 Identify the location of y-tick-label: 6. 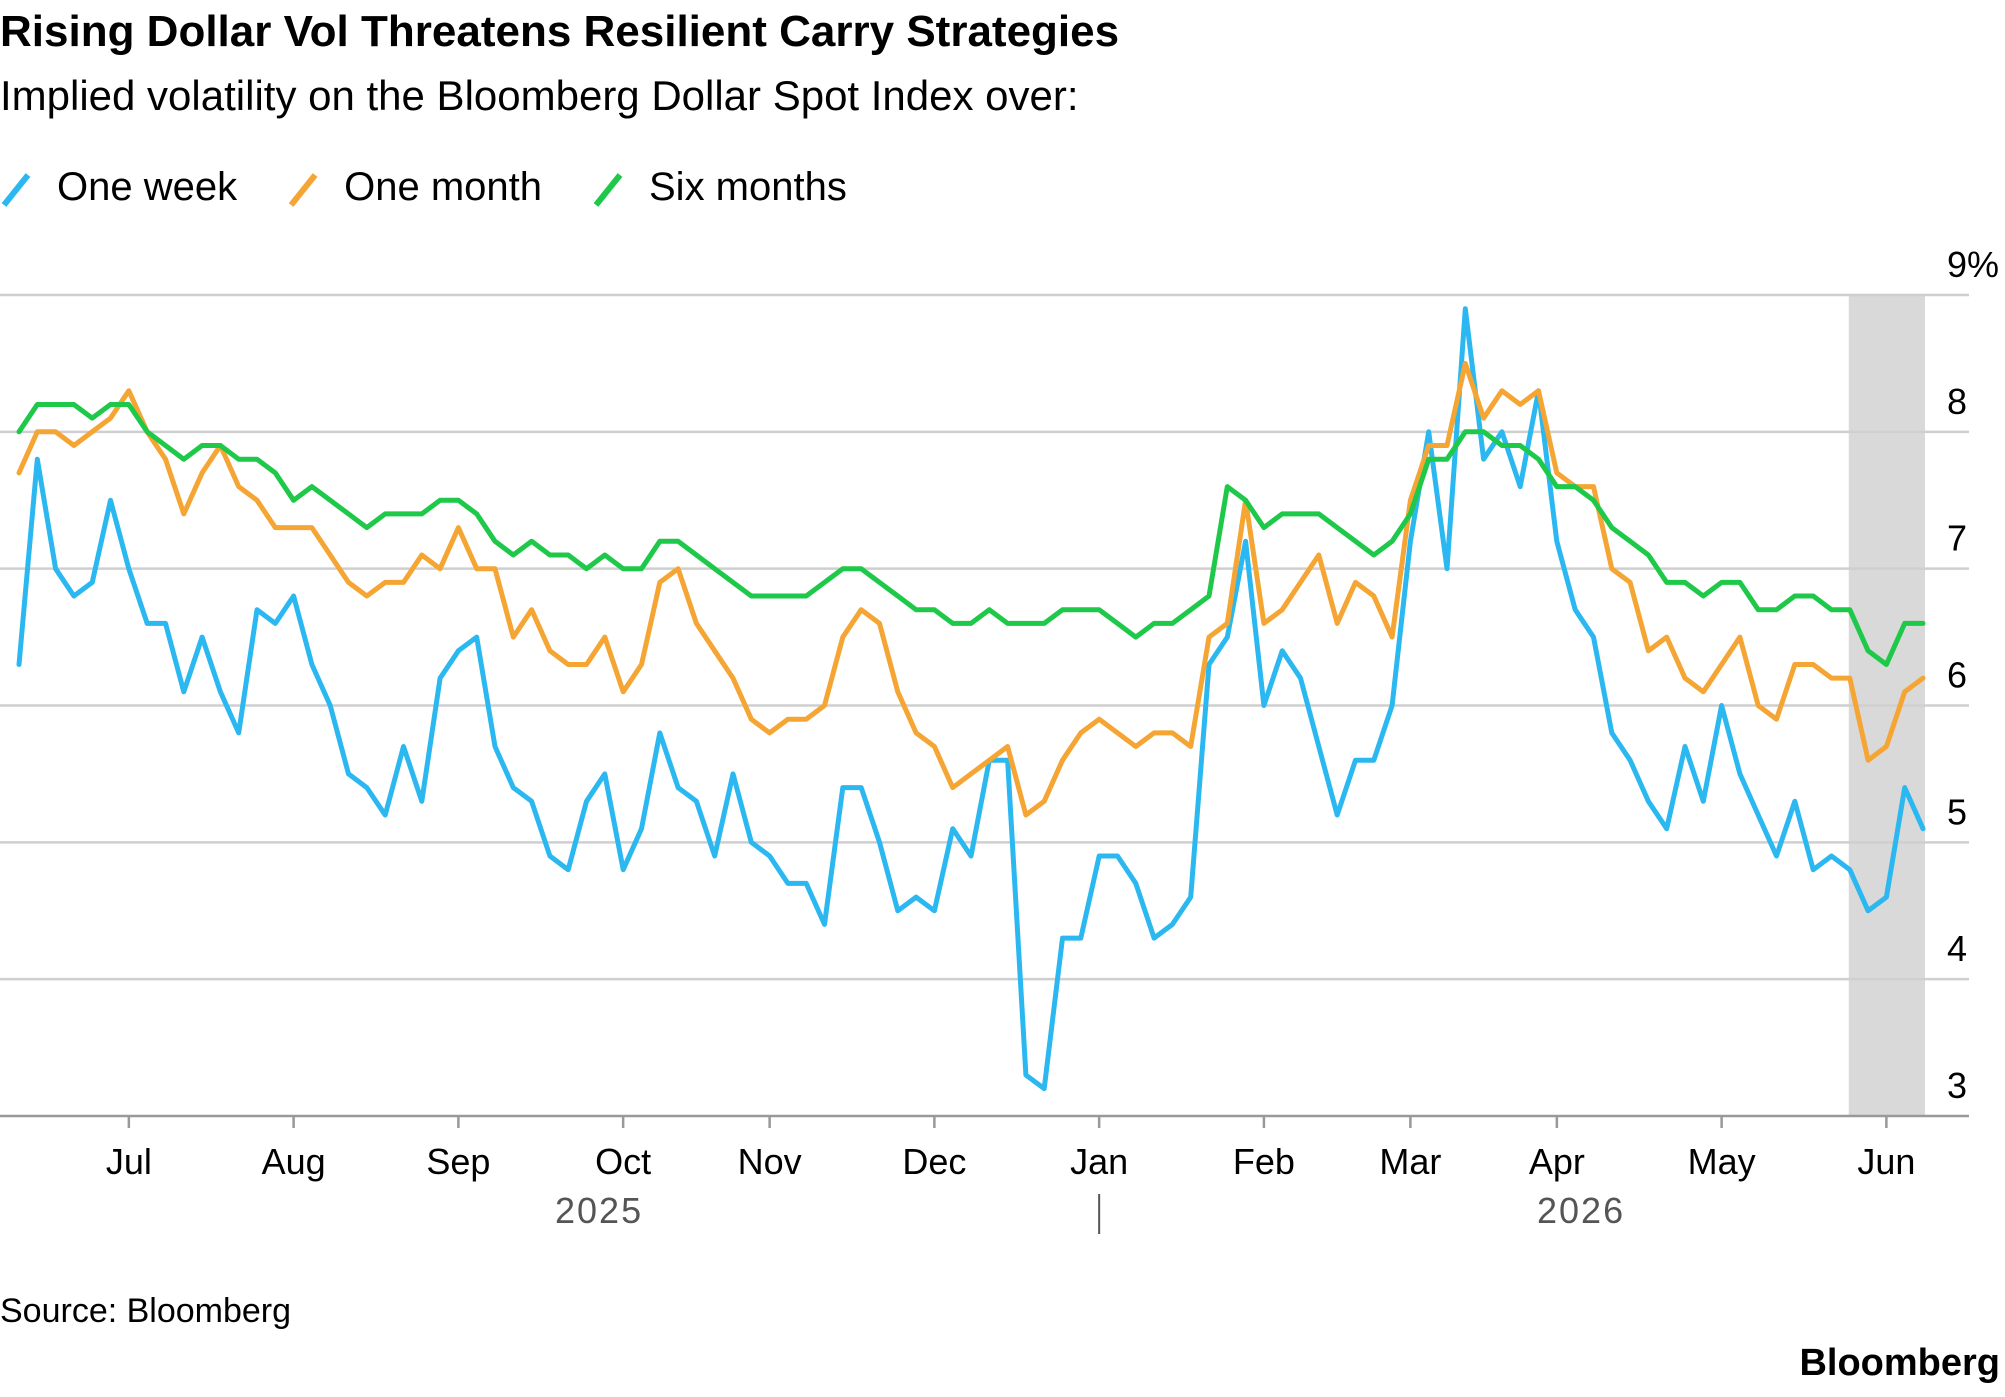
(1957, 675).